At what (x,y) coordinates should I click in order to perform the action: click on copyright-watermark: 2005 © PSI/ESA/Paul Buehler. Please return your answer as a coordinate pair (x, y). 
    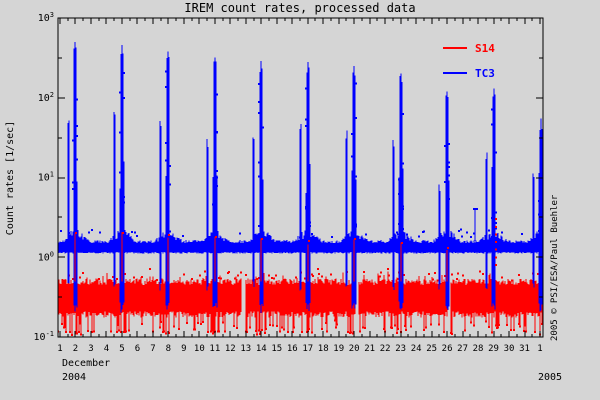
    Looking at the image, I should click on (555, 267).